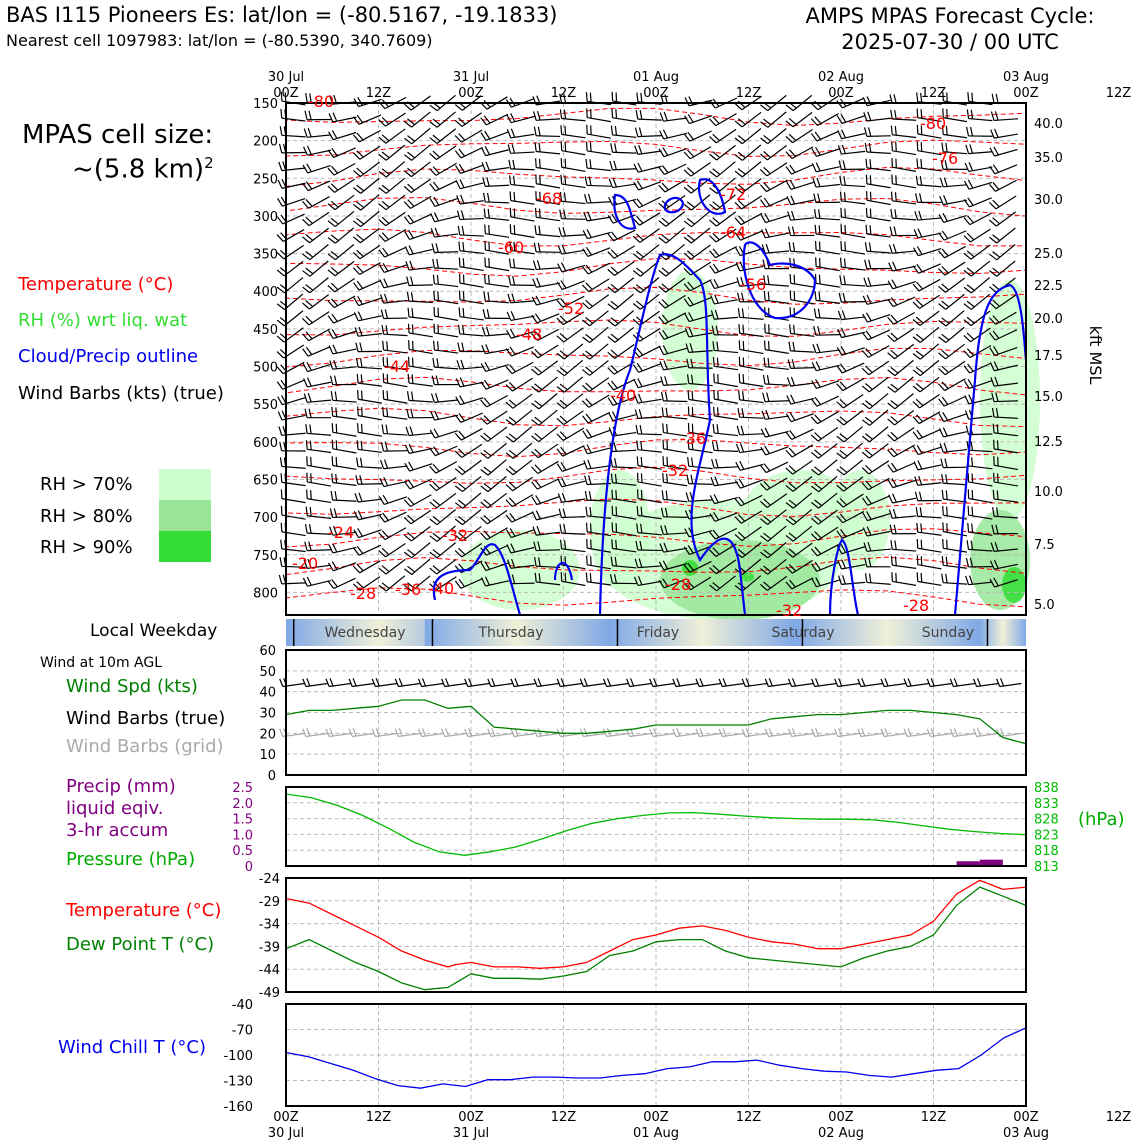 This screenshot has width=1140, height=1140. What do you see at coordinates (286, 1133) in the screenshot?
I see `bottom-date-0: 30 Jul` at bounding box center [286, 1133].